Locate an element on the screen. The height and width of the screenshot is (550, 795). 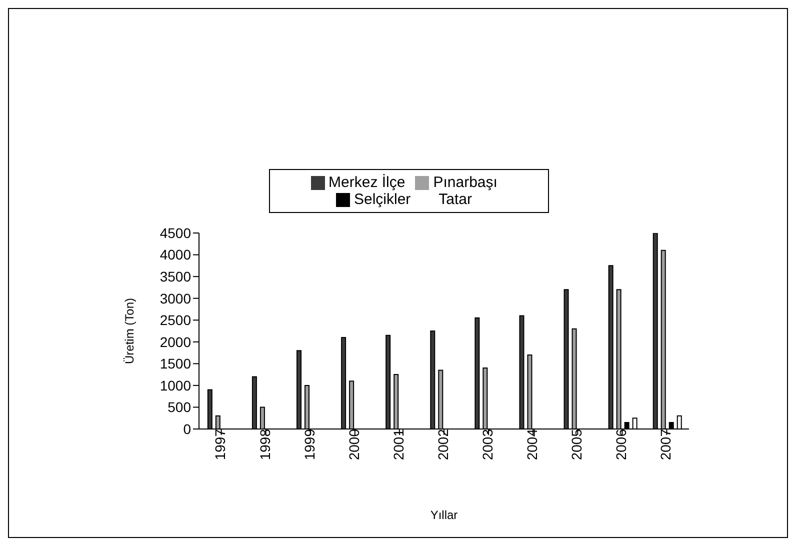
y-axis-title: Üretim (Ton) is located at coordinates (129, 331).